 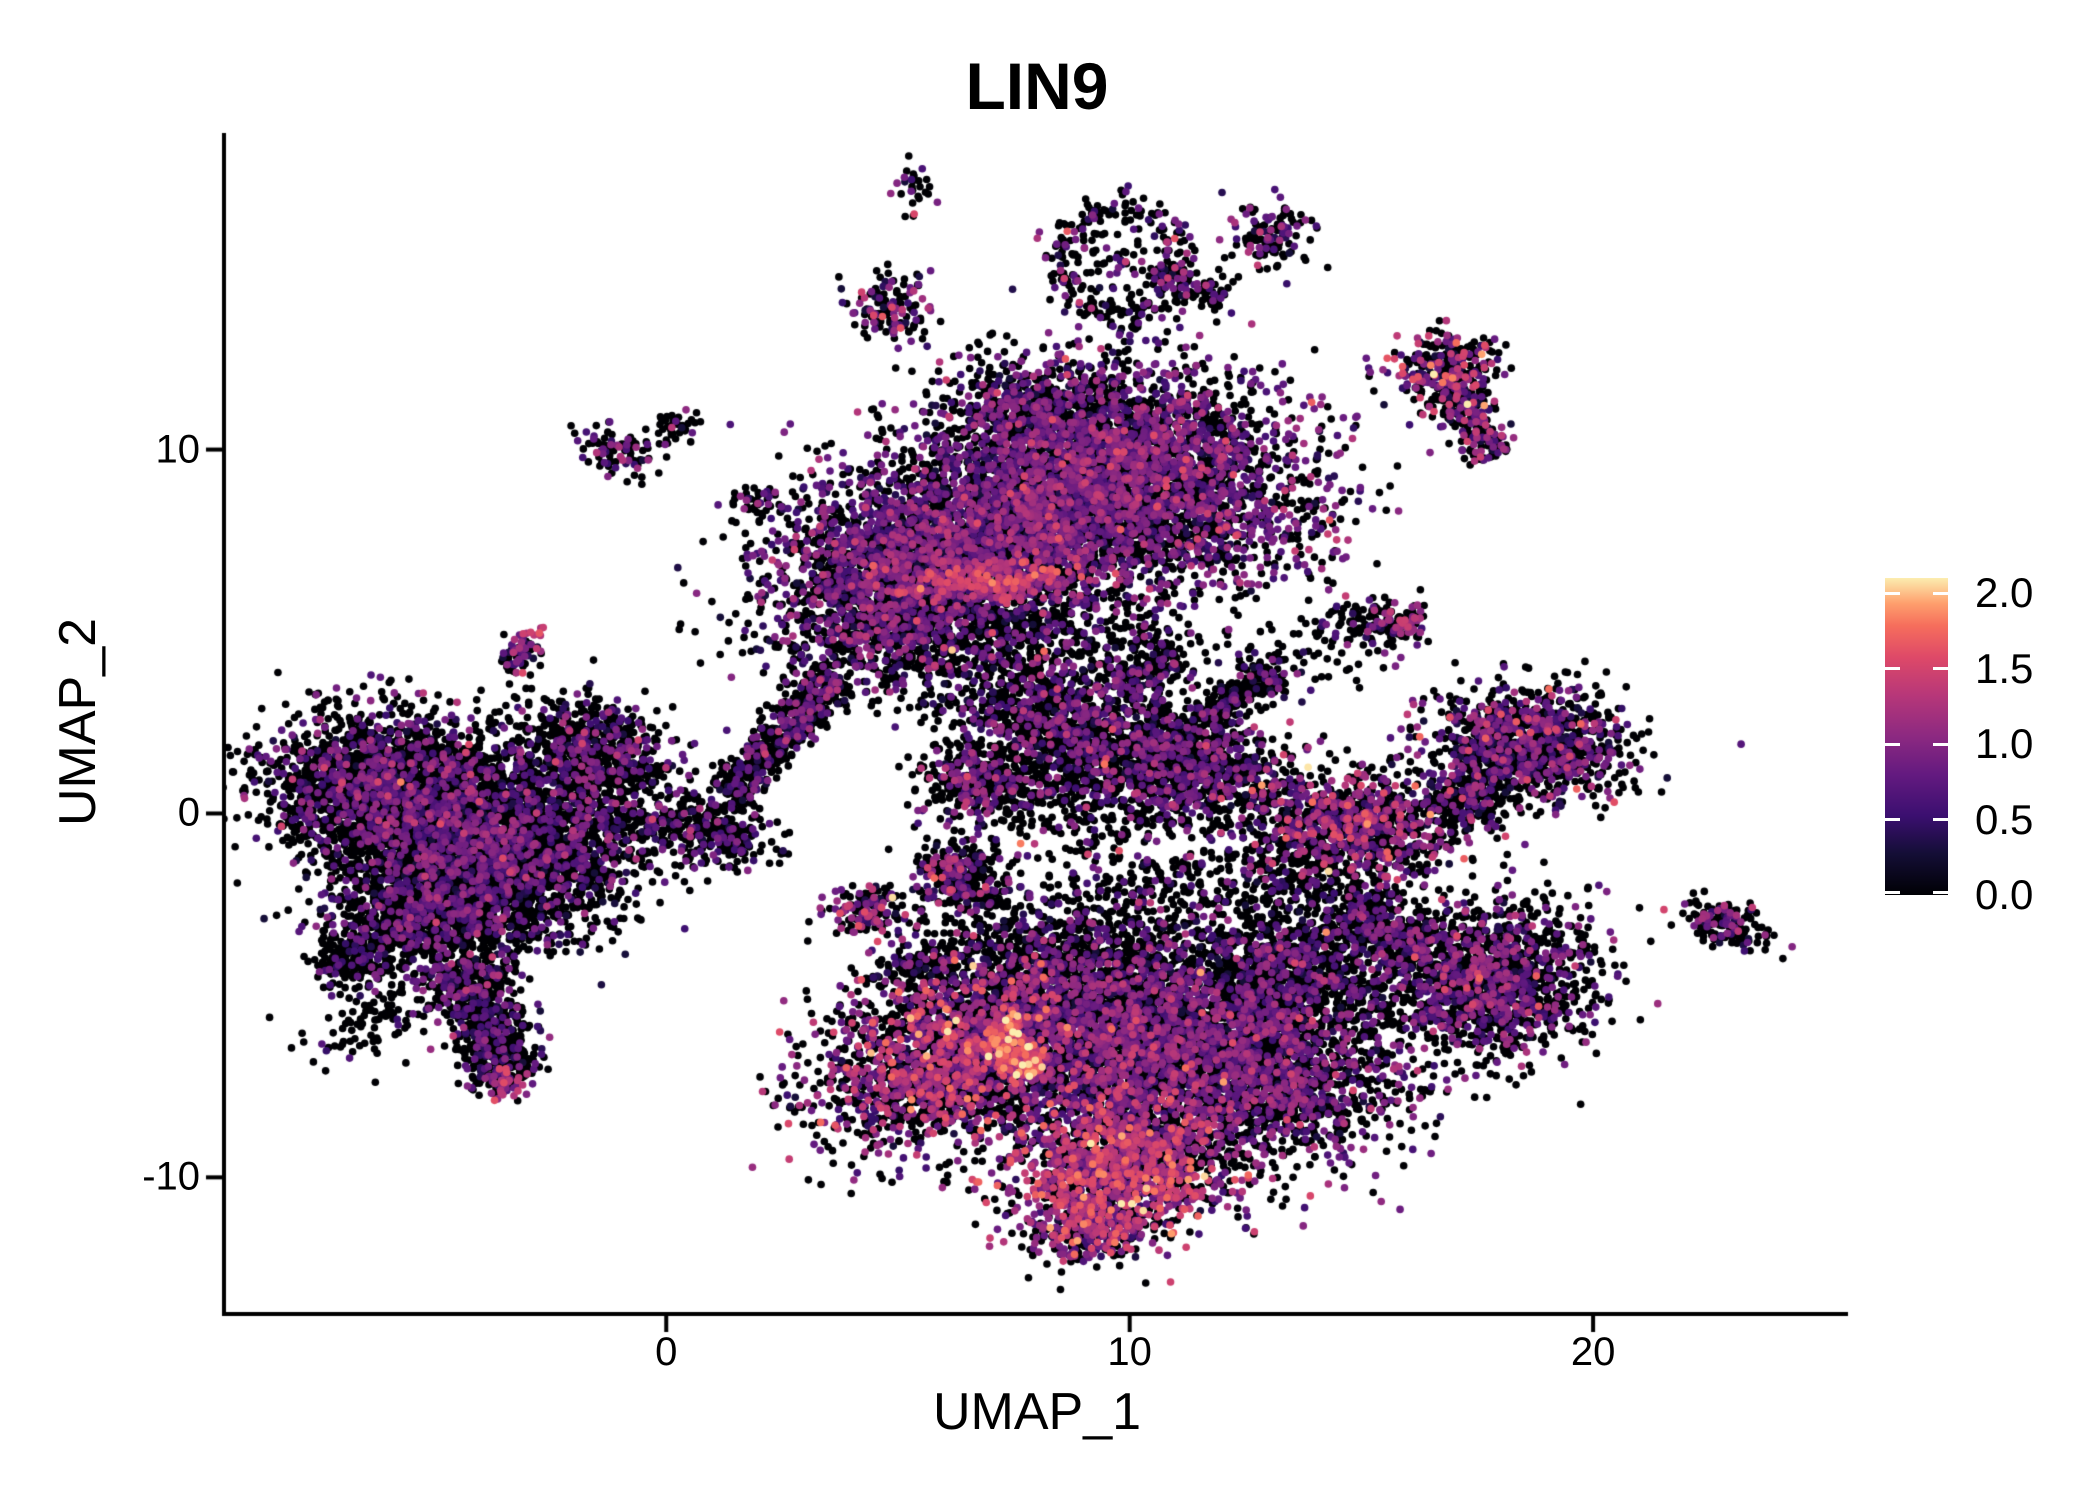 What do you see at coordinates (188, 812) in the screenshot?
I see `y-tick-label-0: 0` at bounding box center [188, 812].